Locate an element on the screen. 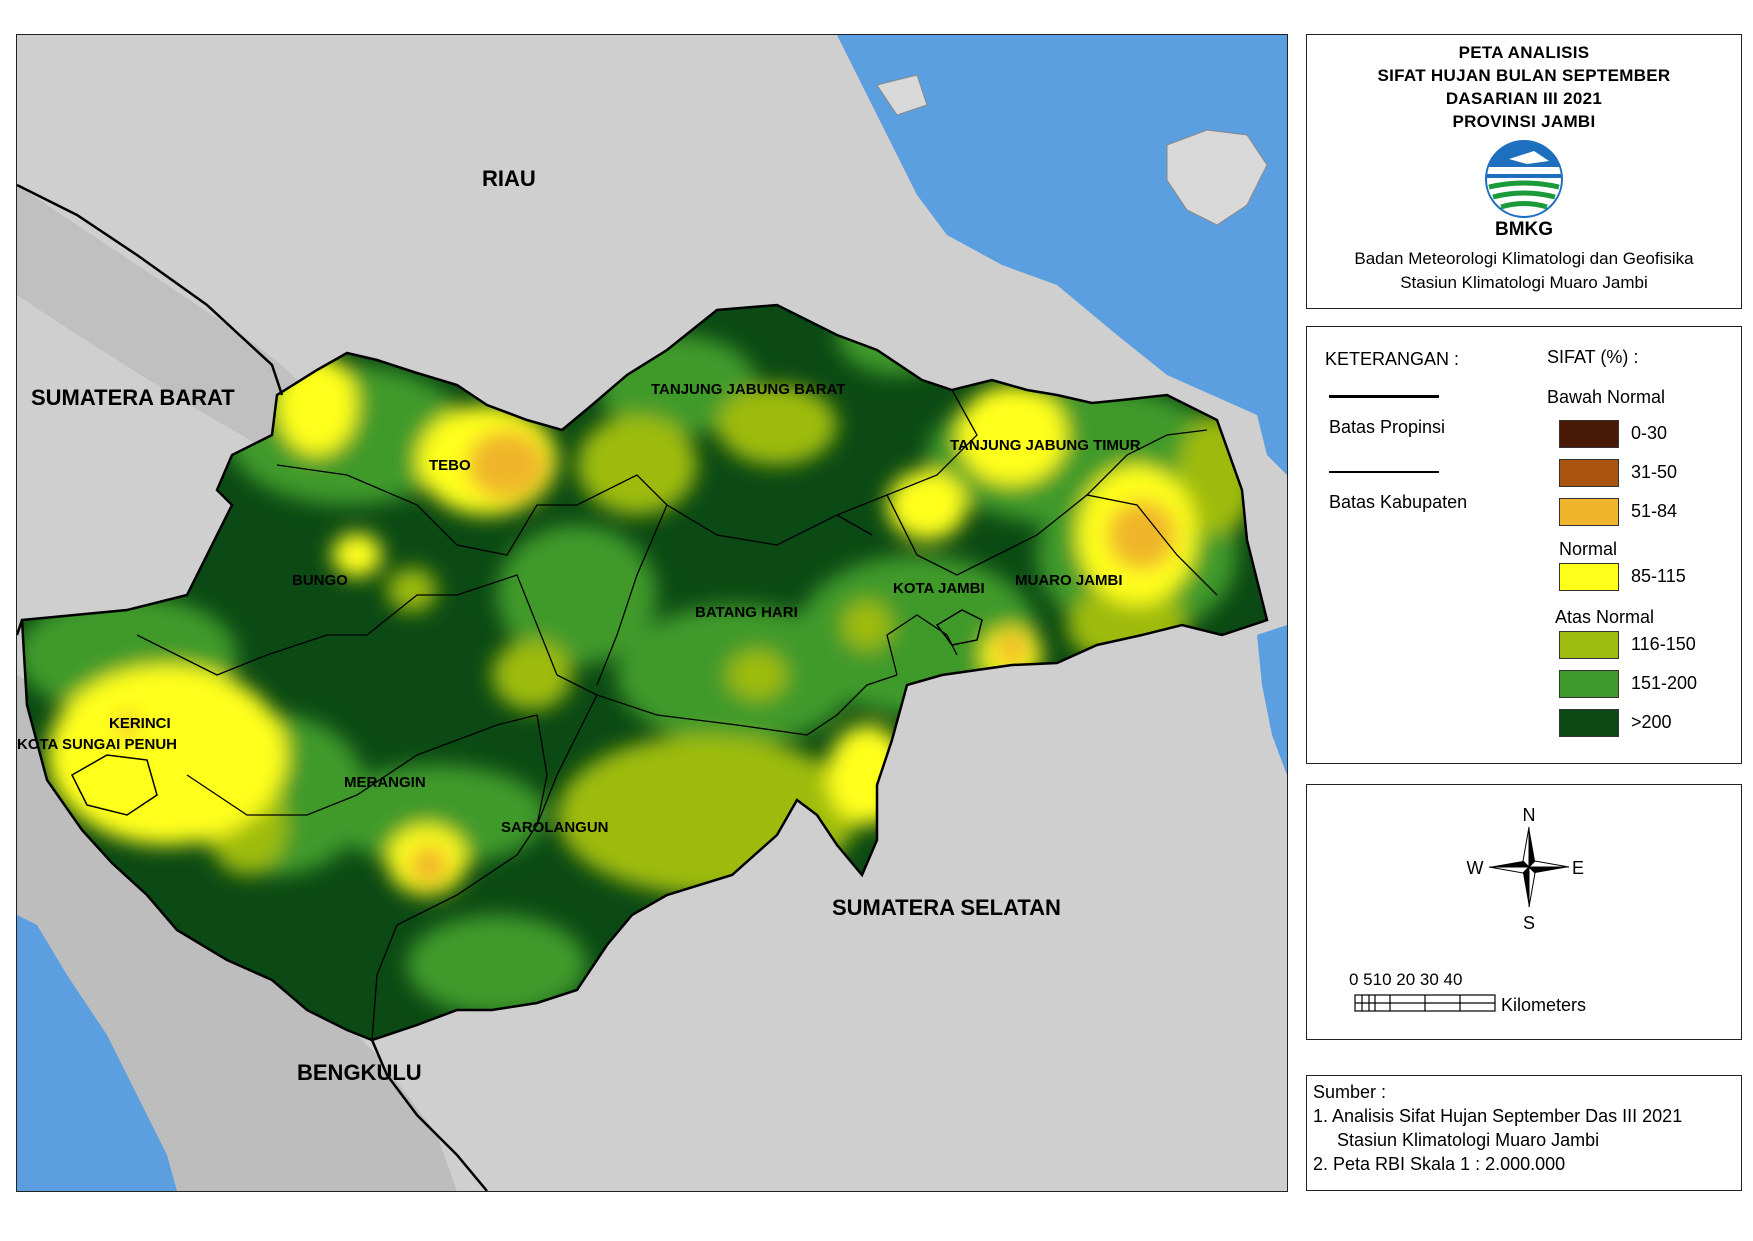 The width and height of the screenshot is (1753, 1241). label-tanjung-jabung-barat: TANJUNG JABUNG BARAT is located at coordinates (748, 389).